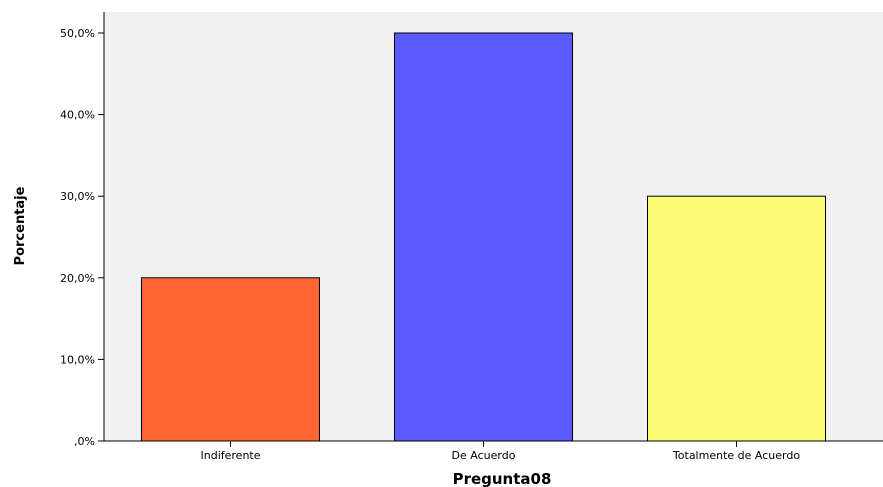 The image size is (883, 487). I want to click on y-tick-label: 30,0%, so click(77, 196).